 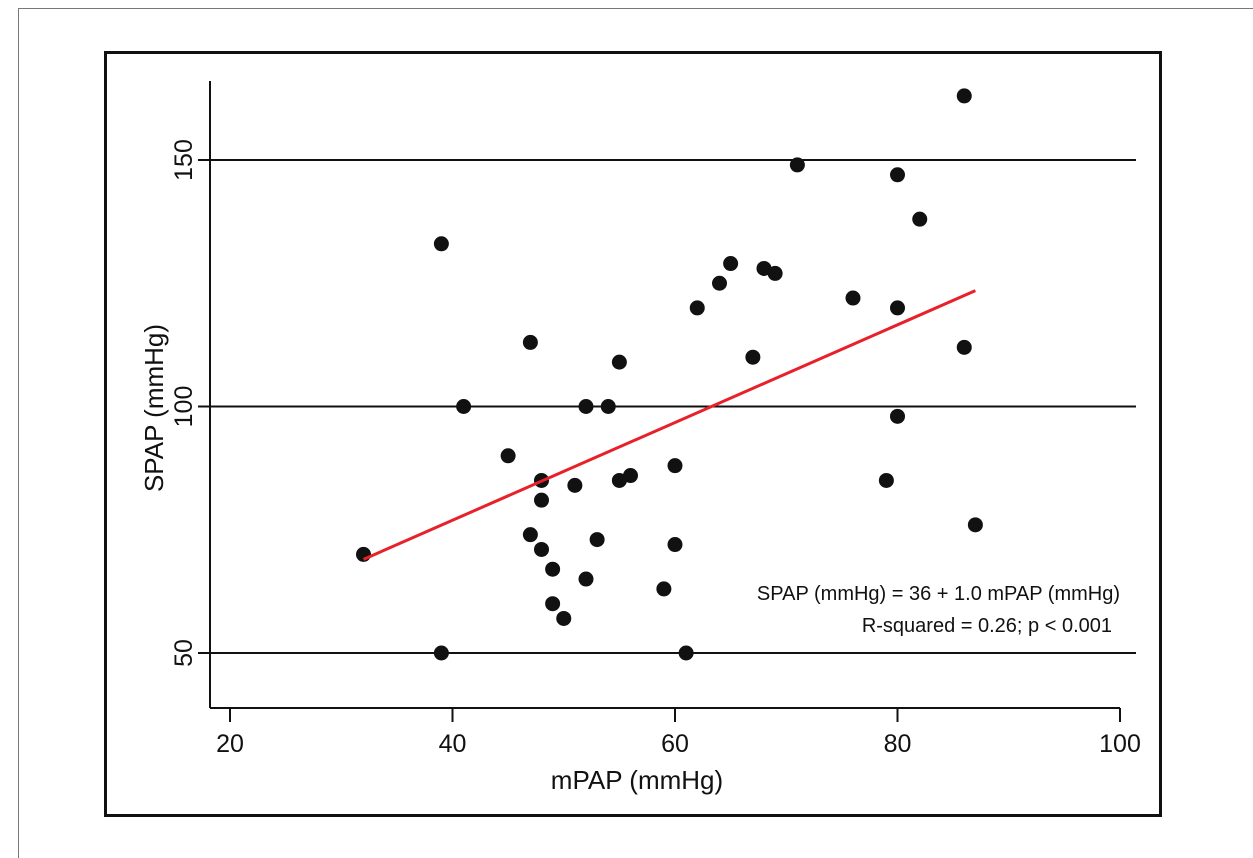 I want to click on x-ticks: 20 40 60 80 100, so click(x=678, y=733).